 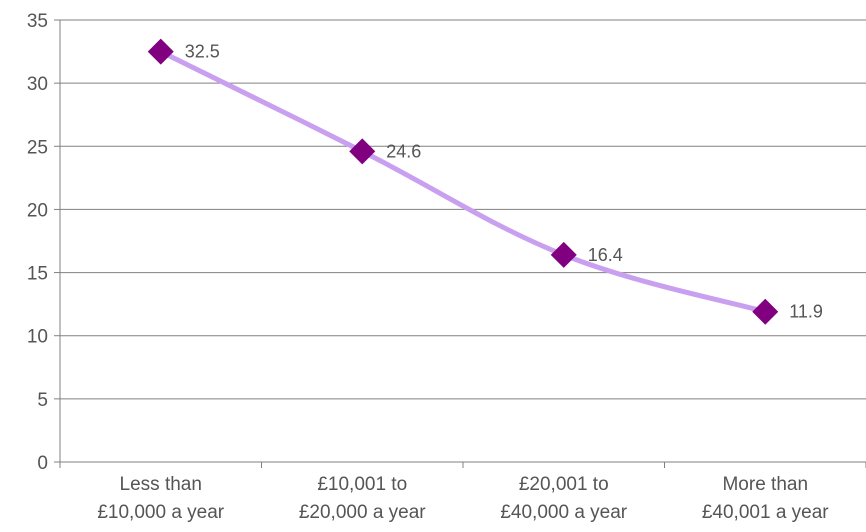 I want to click on data-label: 11.9, so click(x=806, y=312).